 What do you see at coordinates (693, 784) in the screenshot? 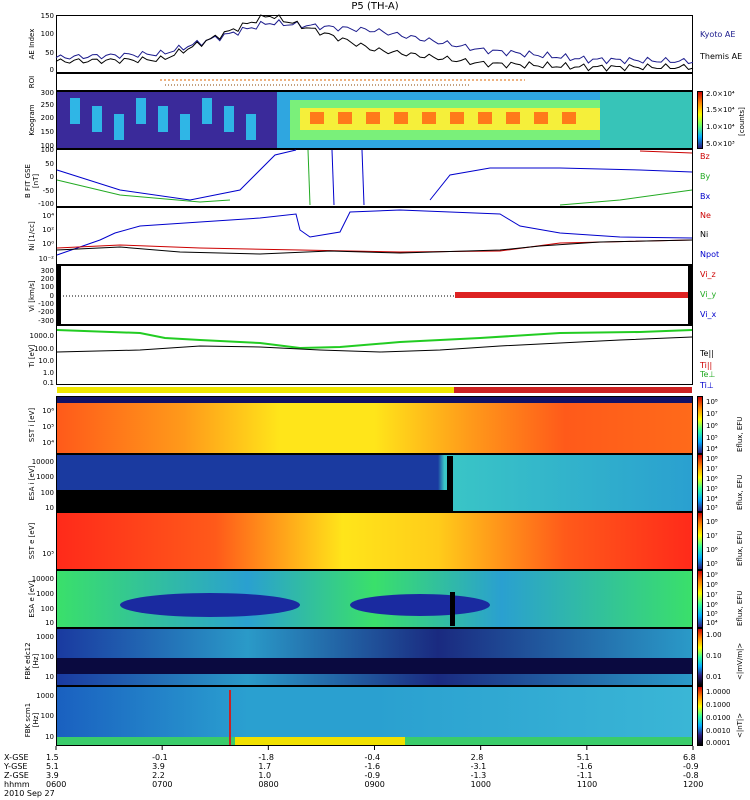
I see `ephem-value: 1200` at bounding box center [693, 784].